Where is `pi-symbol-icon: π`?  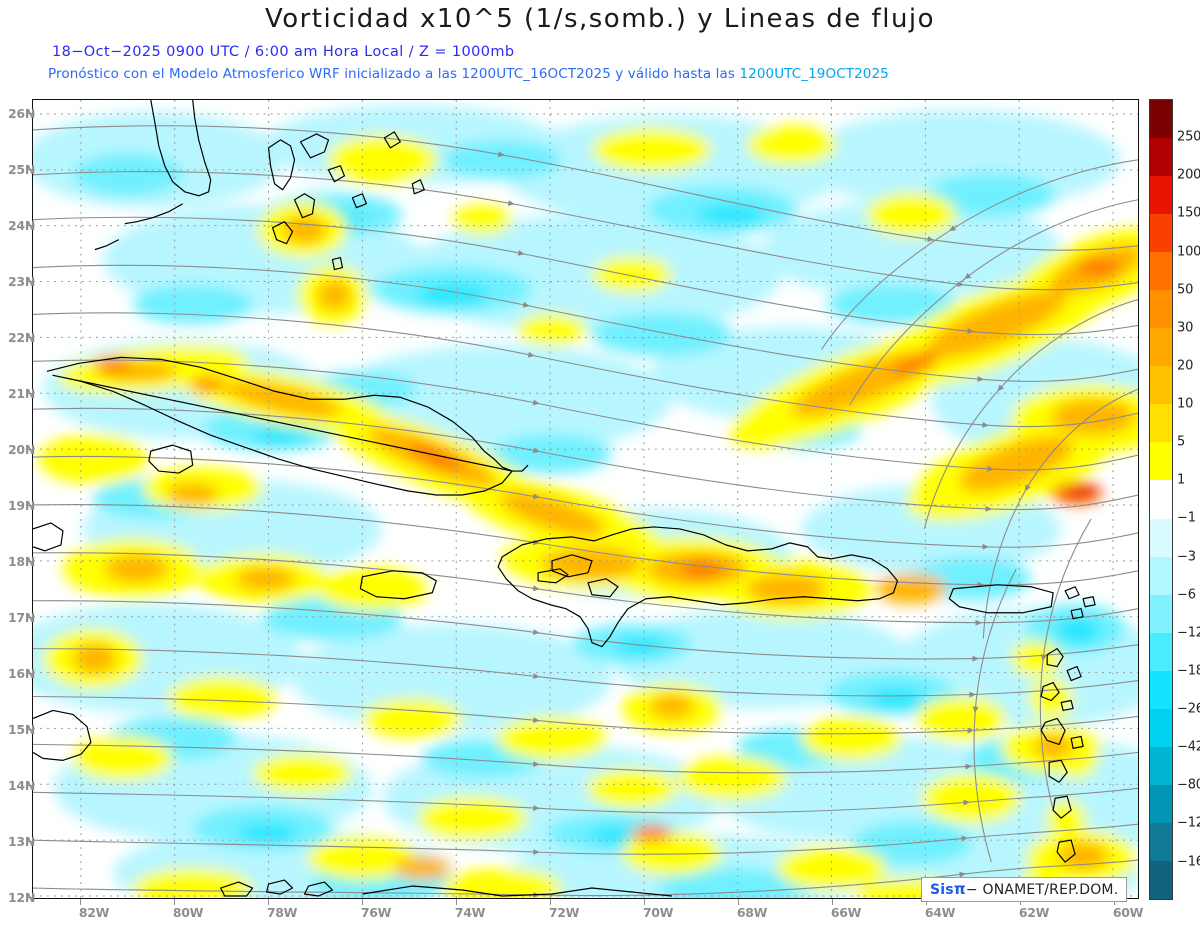
pi-symbol-icon: π is located at coordinates (959, 889).